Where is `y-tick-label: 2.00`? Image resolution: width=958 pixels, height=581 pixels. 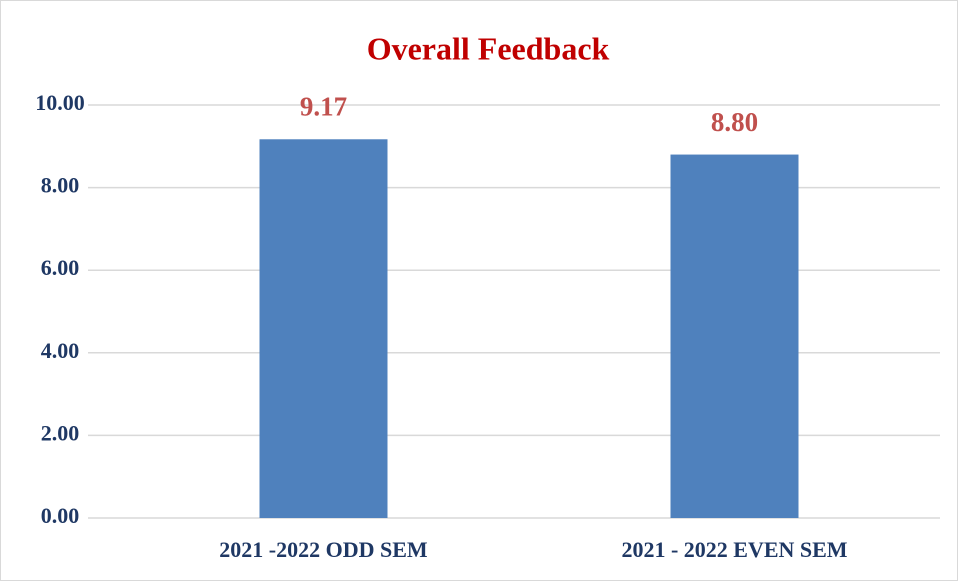
y-tick-label: 2.00 is located at coordinates (60, 432).